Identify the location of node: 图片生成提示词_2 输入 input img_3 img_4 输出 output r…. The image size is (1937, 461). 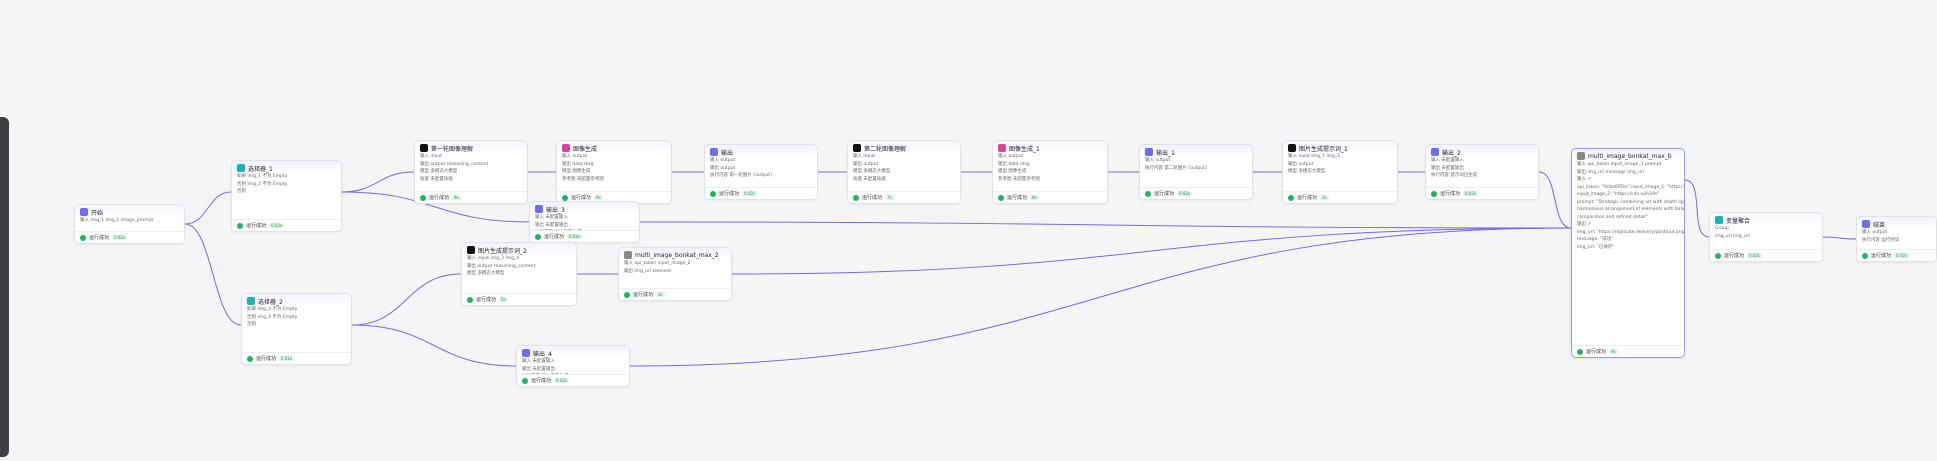
(519, 274).